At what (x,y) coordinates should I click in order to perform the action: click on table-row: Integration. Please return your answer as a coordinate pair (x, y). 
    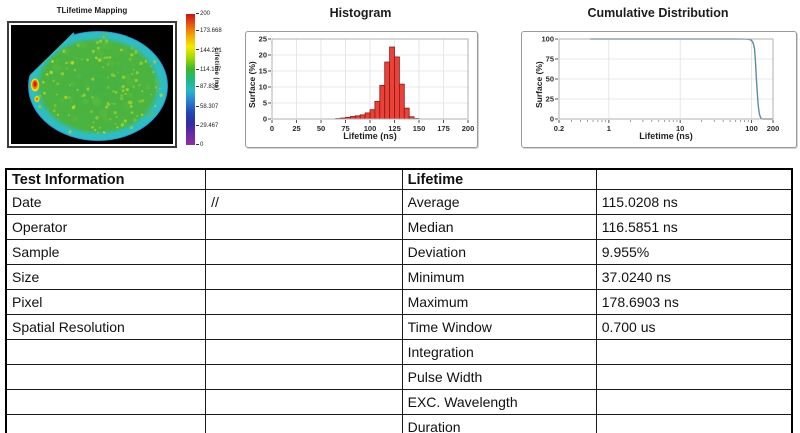
    Looking at the image, I should click on (399, 352).